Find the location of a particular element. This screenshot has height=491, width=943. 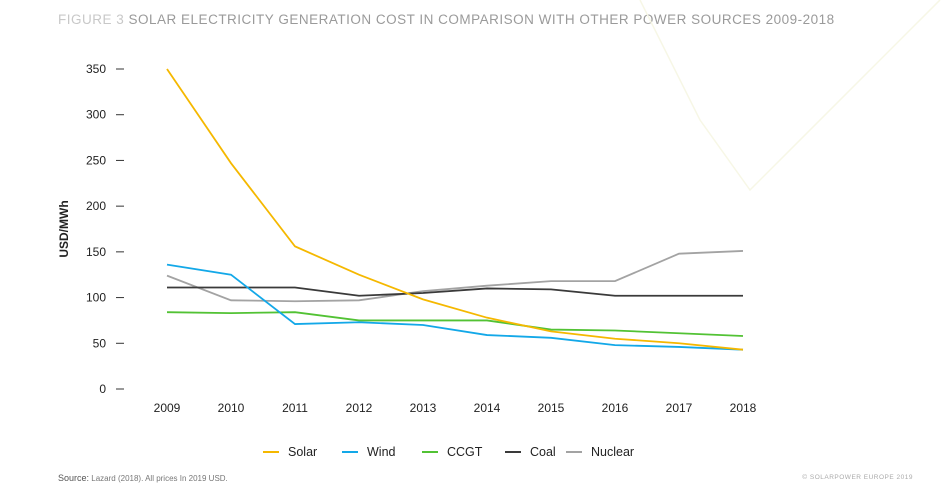

source-text: Lazard (2018). All prices In 2019 USD. is located at coordinates (159, 478).